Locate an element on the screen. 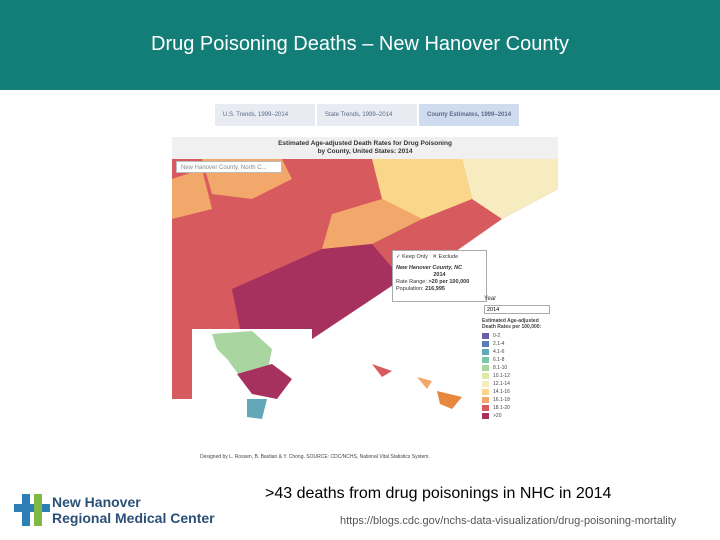 The width and height of the screenshot is (720, 540). action: ✓ Keep Only ✕ Exclude is located at coordinates (439, 257).